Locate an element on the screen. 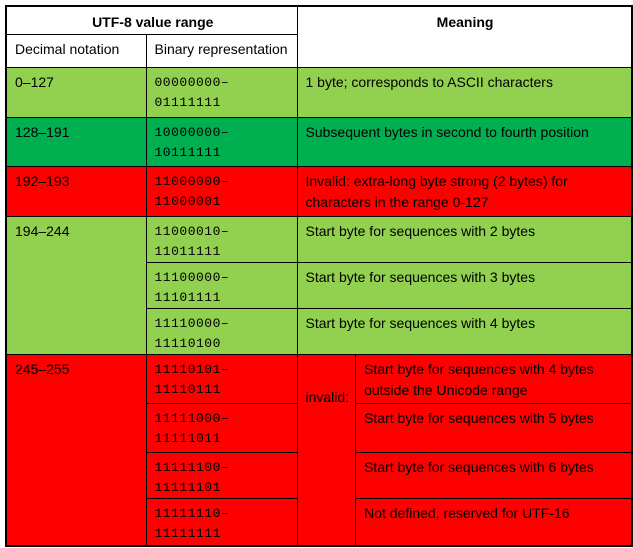 The width and height of the screenshot is (633, 548). meaning-cell: Not defined, reserved for UTF-16 is located at coordinates (494, 522).